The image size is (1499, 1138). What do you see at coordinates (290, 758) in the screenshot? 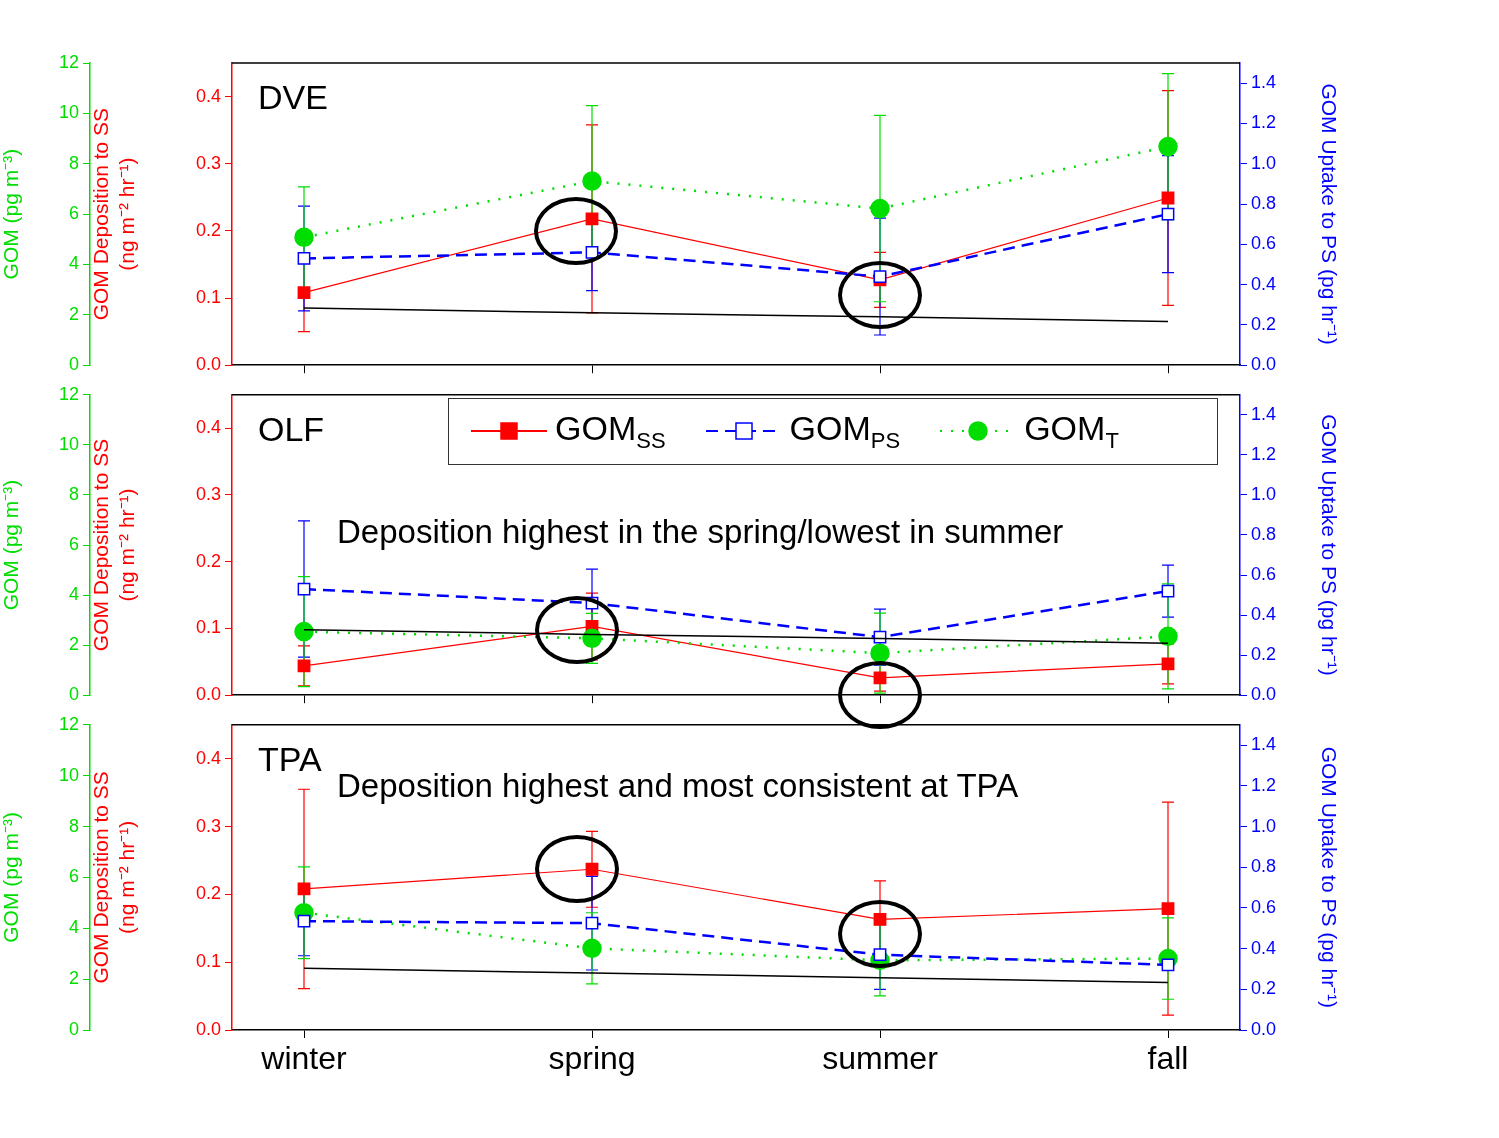
I see `text: TPA` at bounding box center [290, 758].